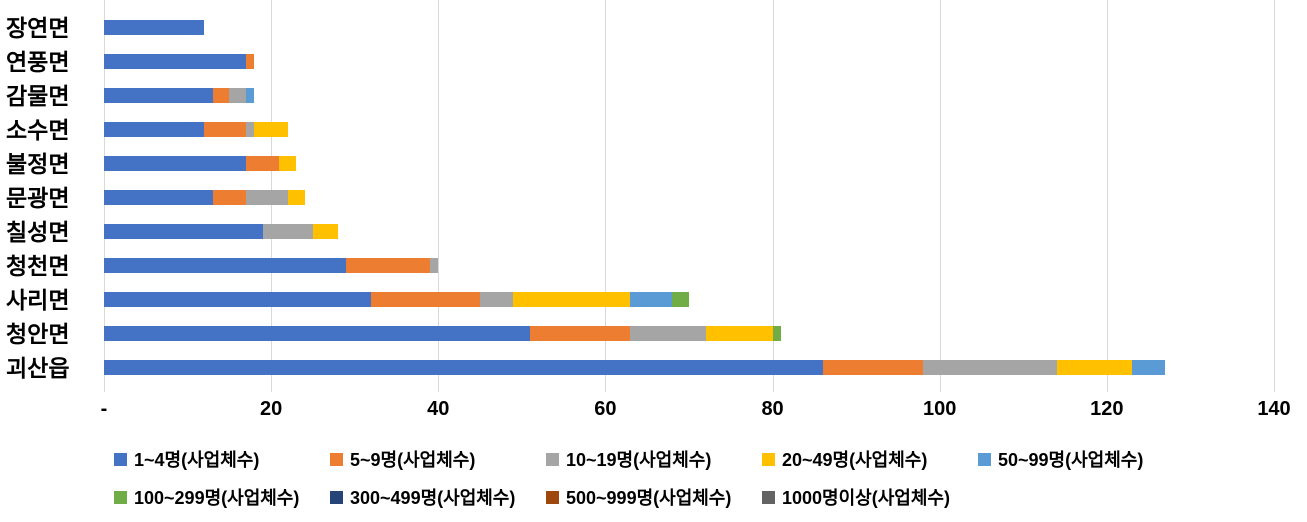 This screenshot has width=1307, height=522. Describe the element at coordinates (38, 163) in the screenshot. I see `category-label: 불정면` at that location.